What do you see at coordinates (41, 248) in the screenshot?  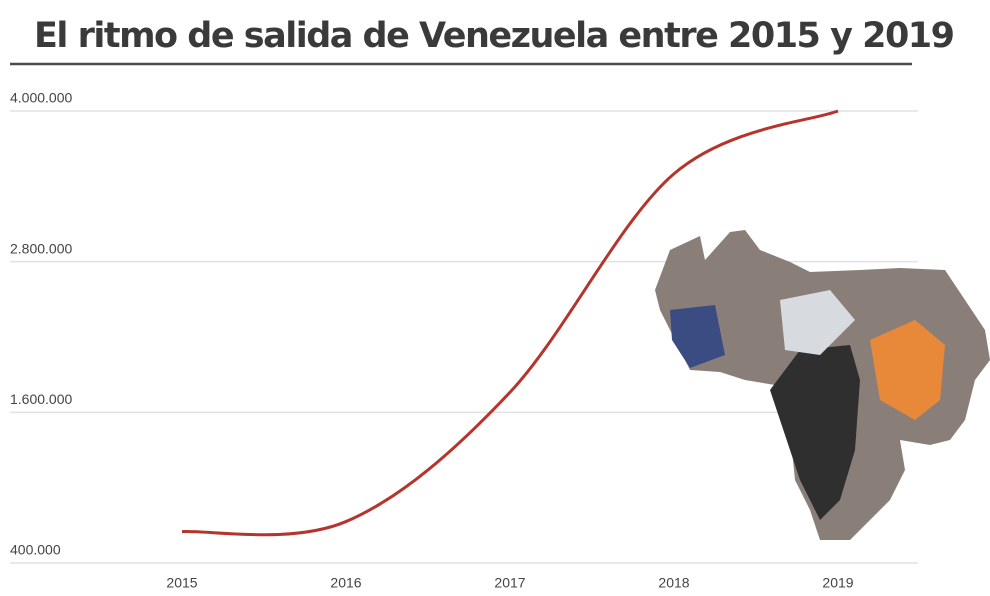 I see `y-tick-label: 2.800.000` at bounding box center [41, 248].